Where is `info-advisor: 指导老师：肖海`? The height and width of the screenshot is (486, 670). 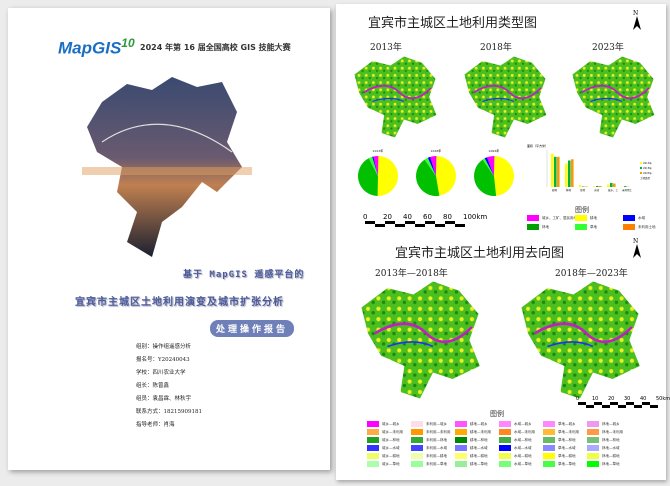 info-advisor: 指导老师：肖海 is located at coordinates (155, 425).